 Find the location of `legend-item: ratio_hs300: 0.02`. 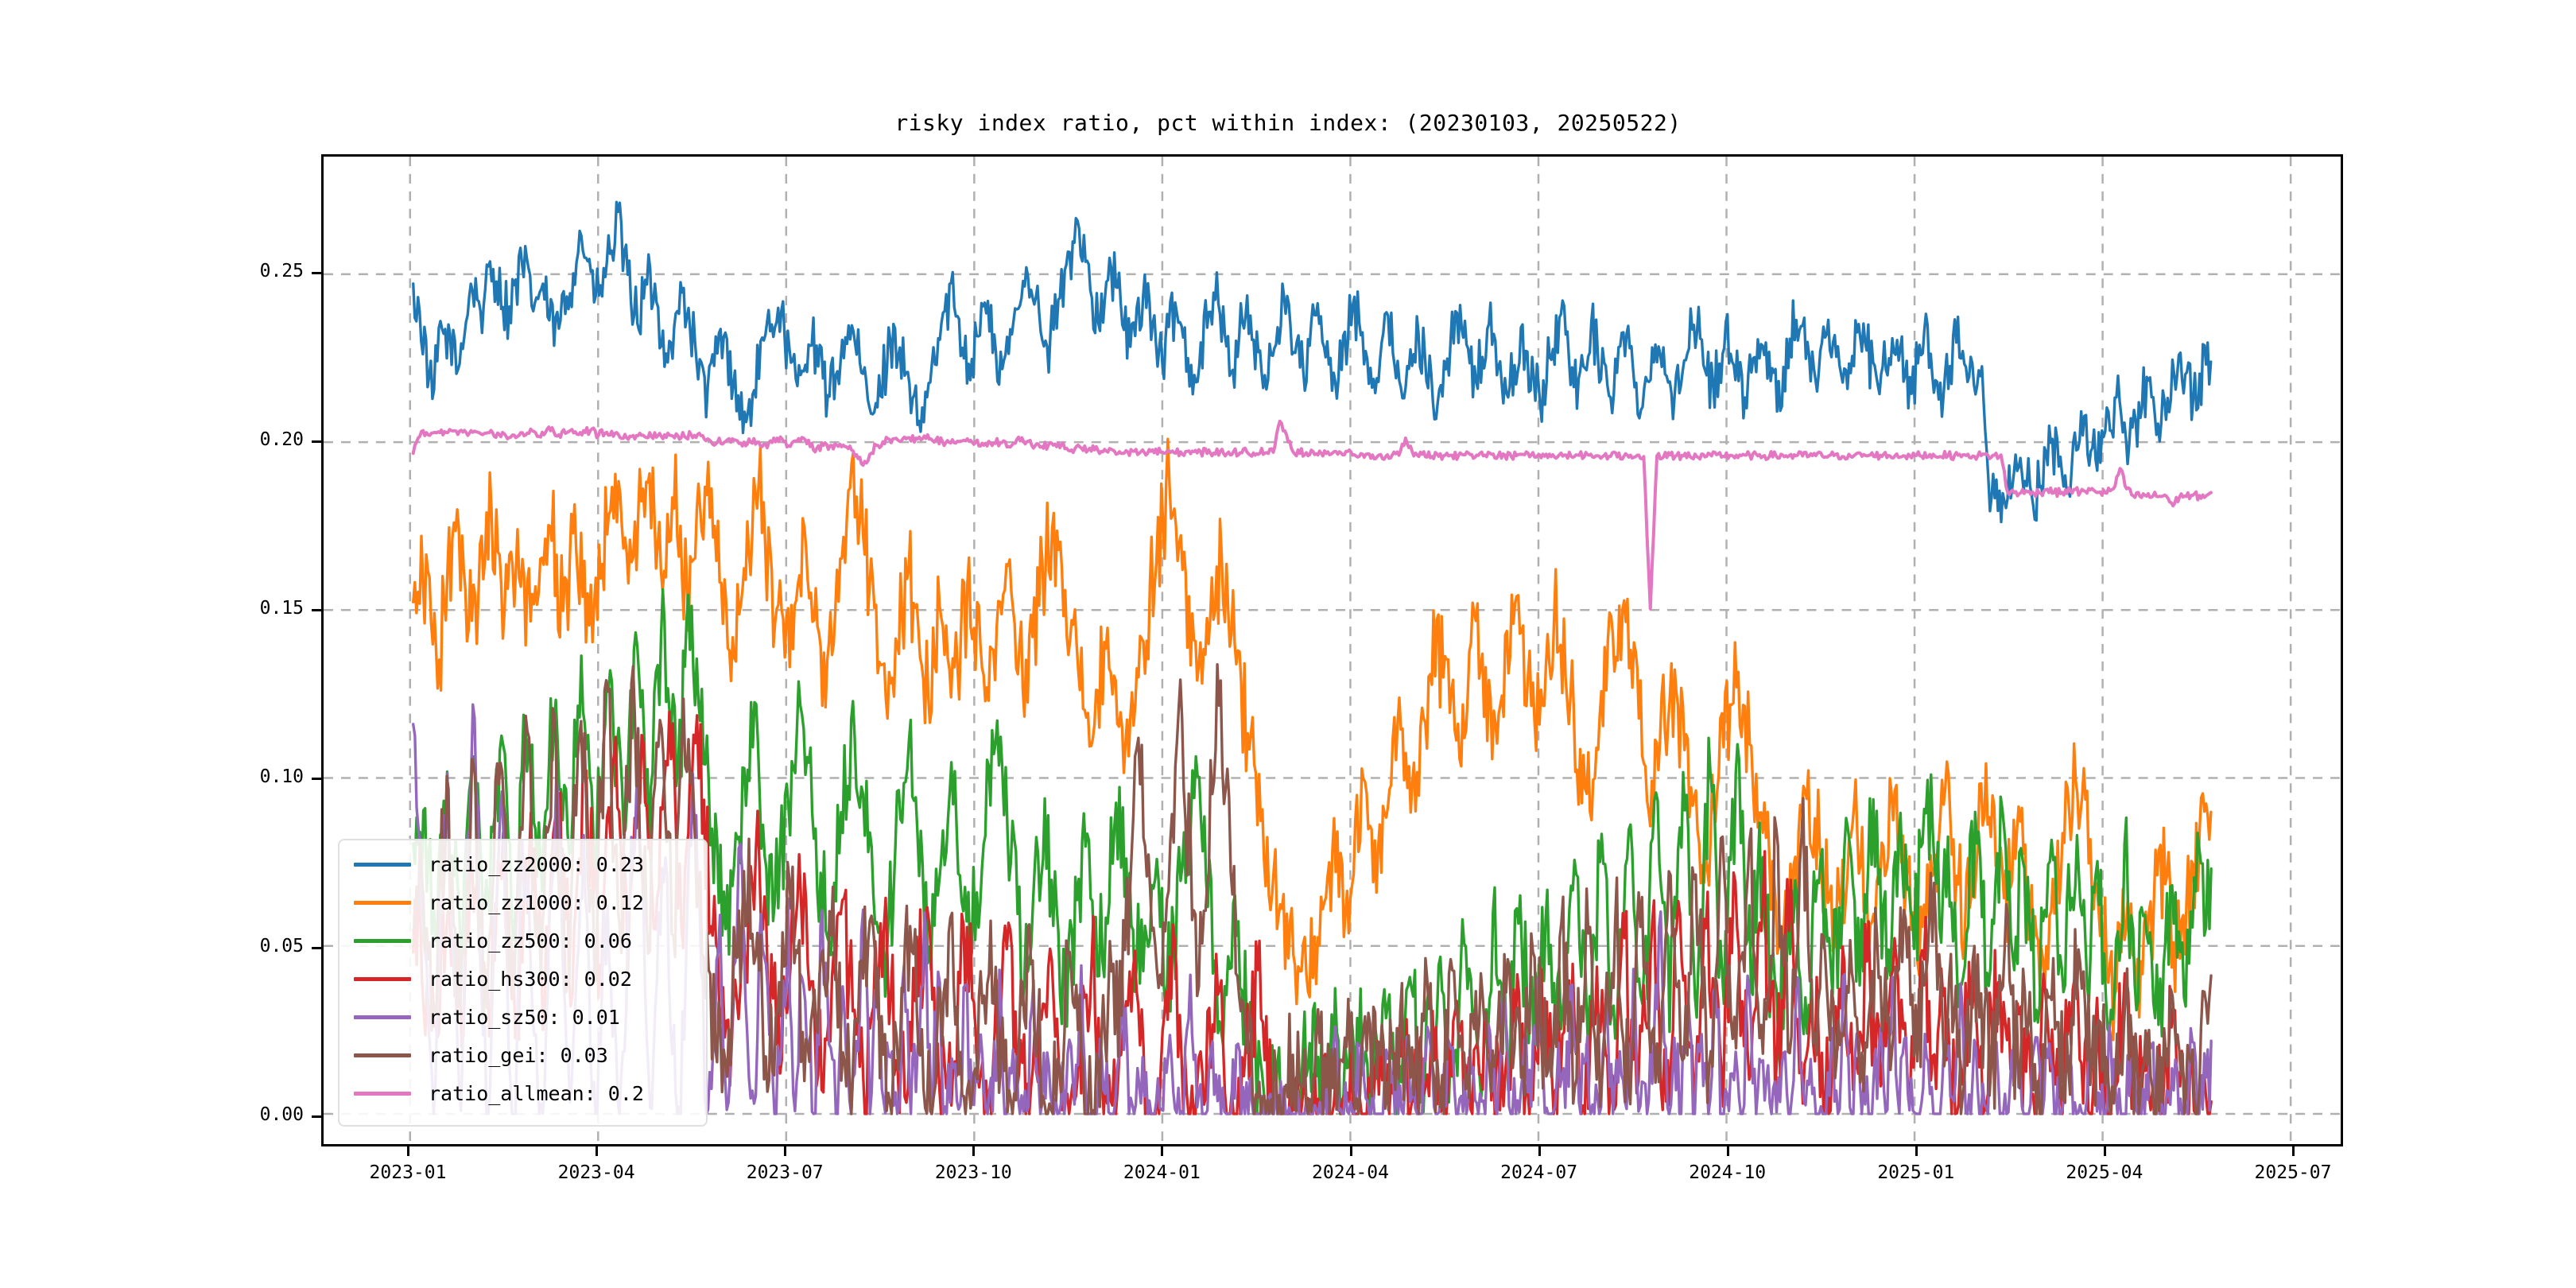

legend-item: ratio_hs300: 0.02 is located at coordinates (522, 979).